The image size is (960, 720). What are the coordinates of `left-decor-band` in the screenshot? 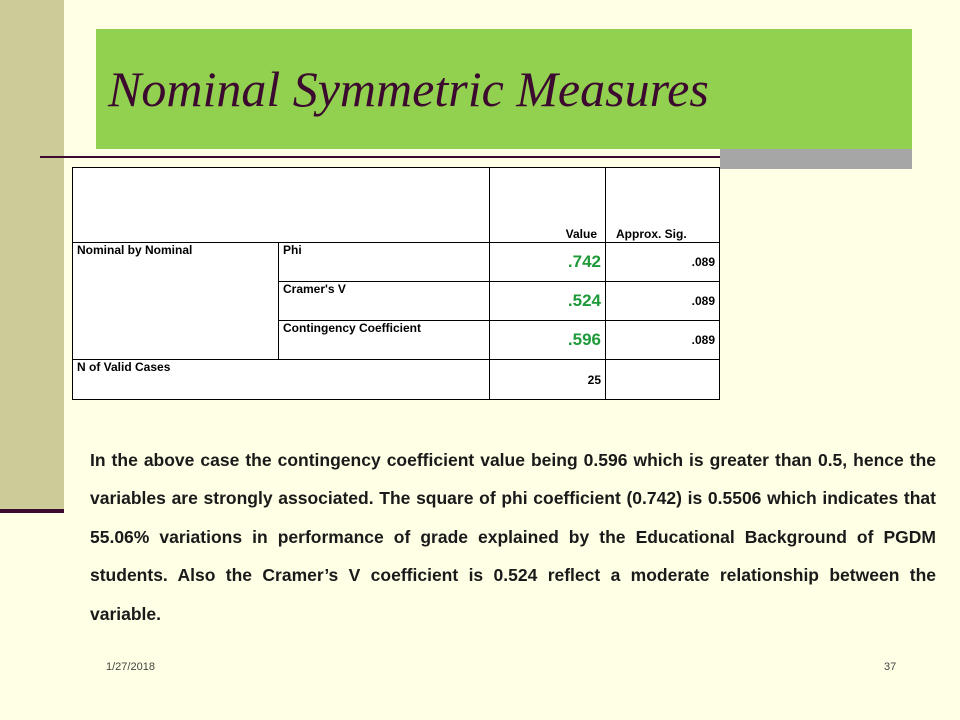 It's located at (32, 255).